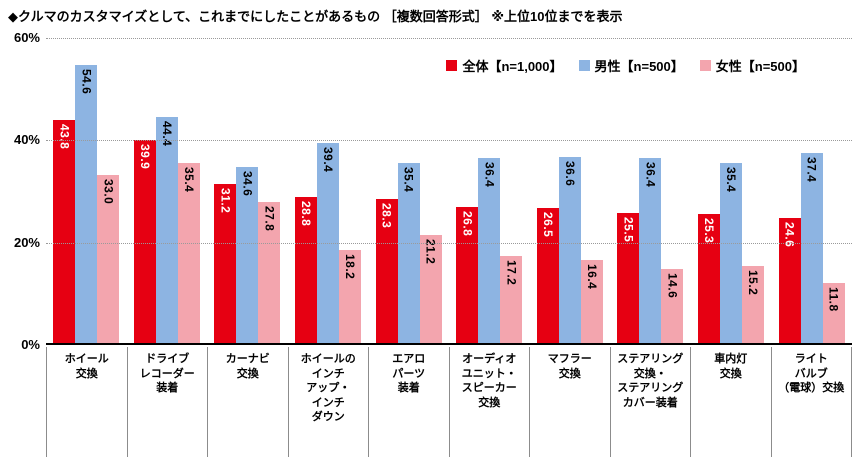  What do you see at coordinates (166, 230) in the screenshot?
I see `bar: 44.4` at bounding box center [166, 230].